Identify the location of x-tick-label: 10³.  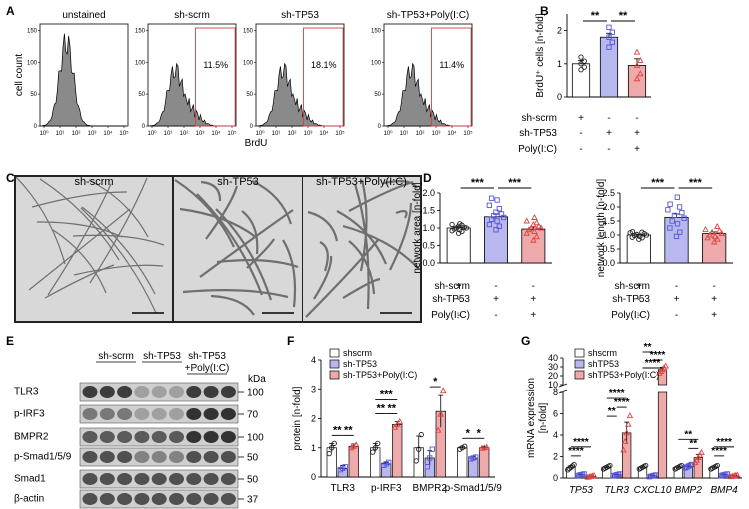
(200, 134).